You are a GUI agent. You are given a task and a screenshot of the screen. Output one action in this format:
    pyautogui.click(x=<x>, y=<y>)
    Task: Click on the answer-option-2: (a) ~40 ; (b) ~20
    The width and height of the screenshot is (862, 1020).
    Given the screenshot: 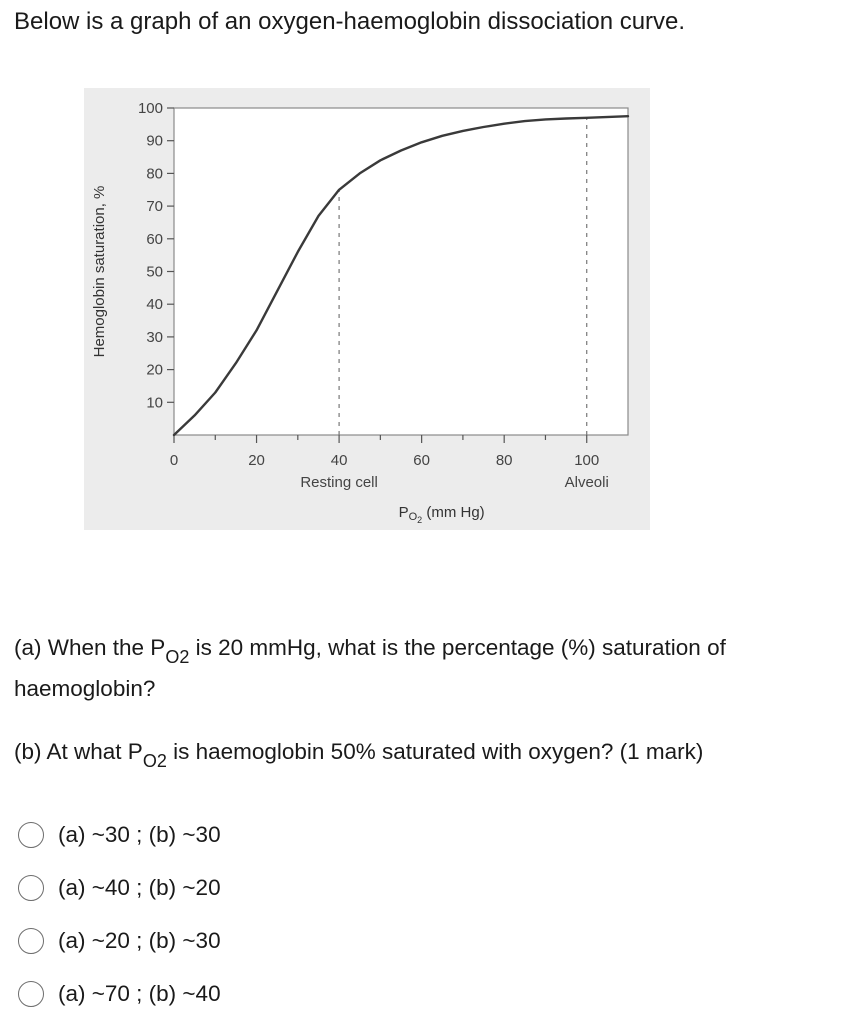 What is the action you would take?
    pyautogui.click(x=119, y=887)
    